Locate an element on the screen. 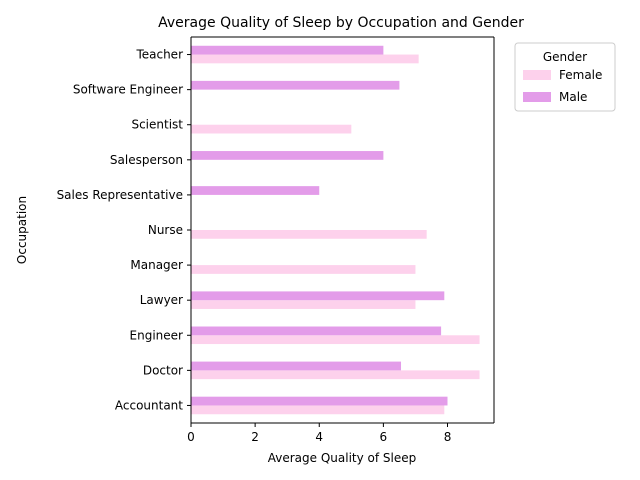 The width and height of the screenshot is (640, 480). x-axis-label: Average Quality of Sleep is located at coordinates (342, 458).